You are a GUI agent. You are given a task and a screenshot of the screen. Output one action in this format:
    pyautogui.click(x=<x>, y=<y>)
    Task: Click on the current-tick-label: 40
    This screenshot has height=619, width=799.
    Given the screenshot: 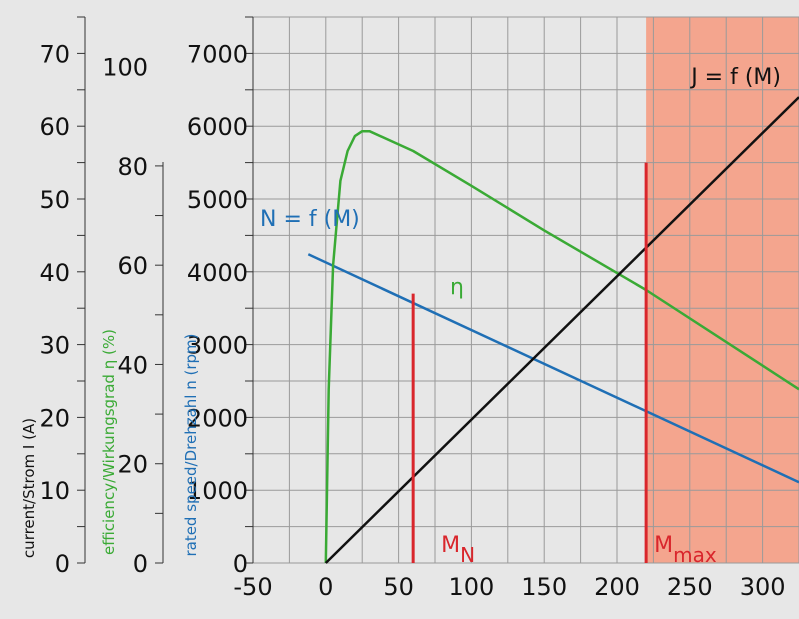 What is the action you would take?
    pyautogui.click(x=54, y=273)
    